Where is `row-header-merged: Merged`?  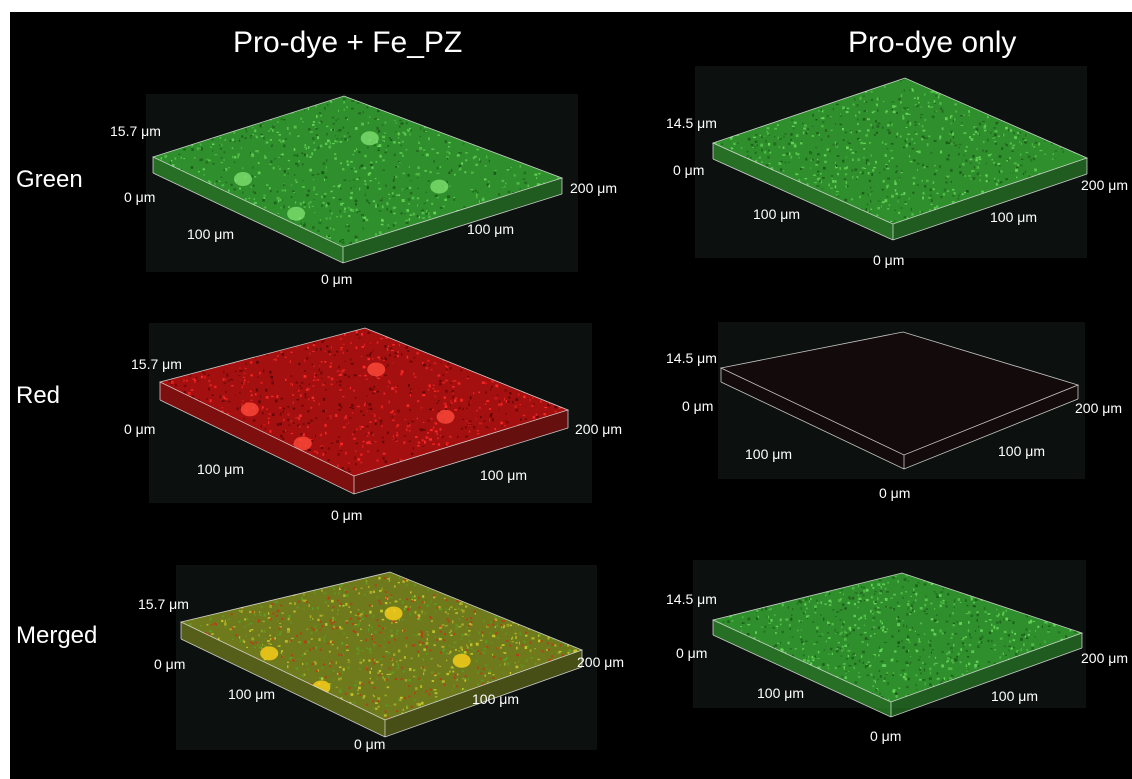
row-header-merged: Merged is located at coordinates (57, 635).